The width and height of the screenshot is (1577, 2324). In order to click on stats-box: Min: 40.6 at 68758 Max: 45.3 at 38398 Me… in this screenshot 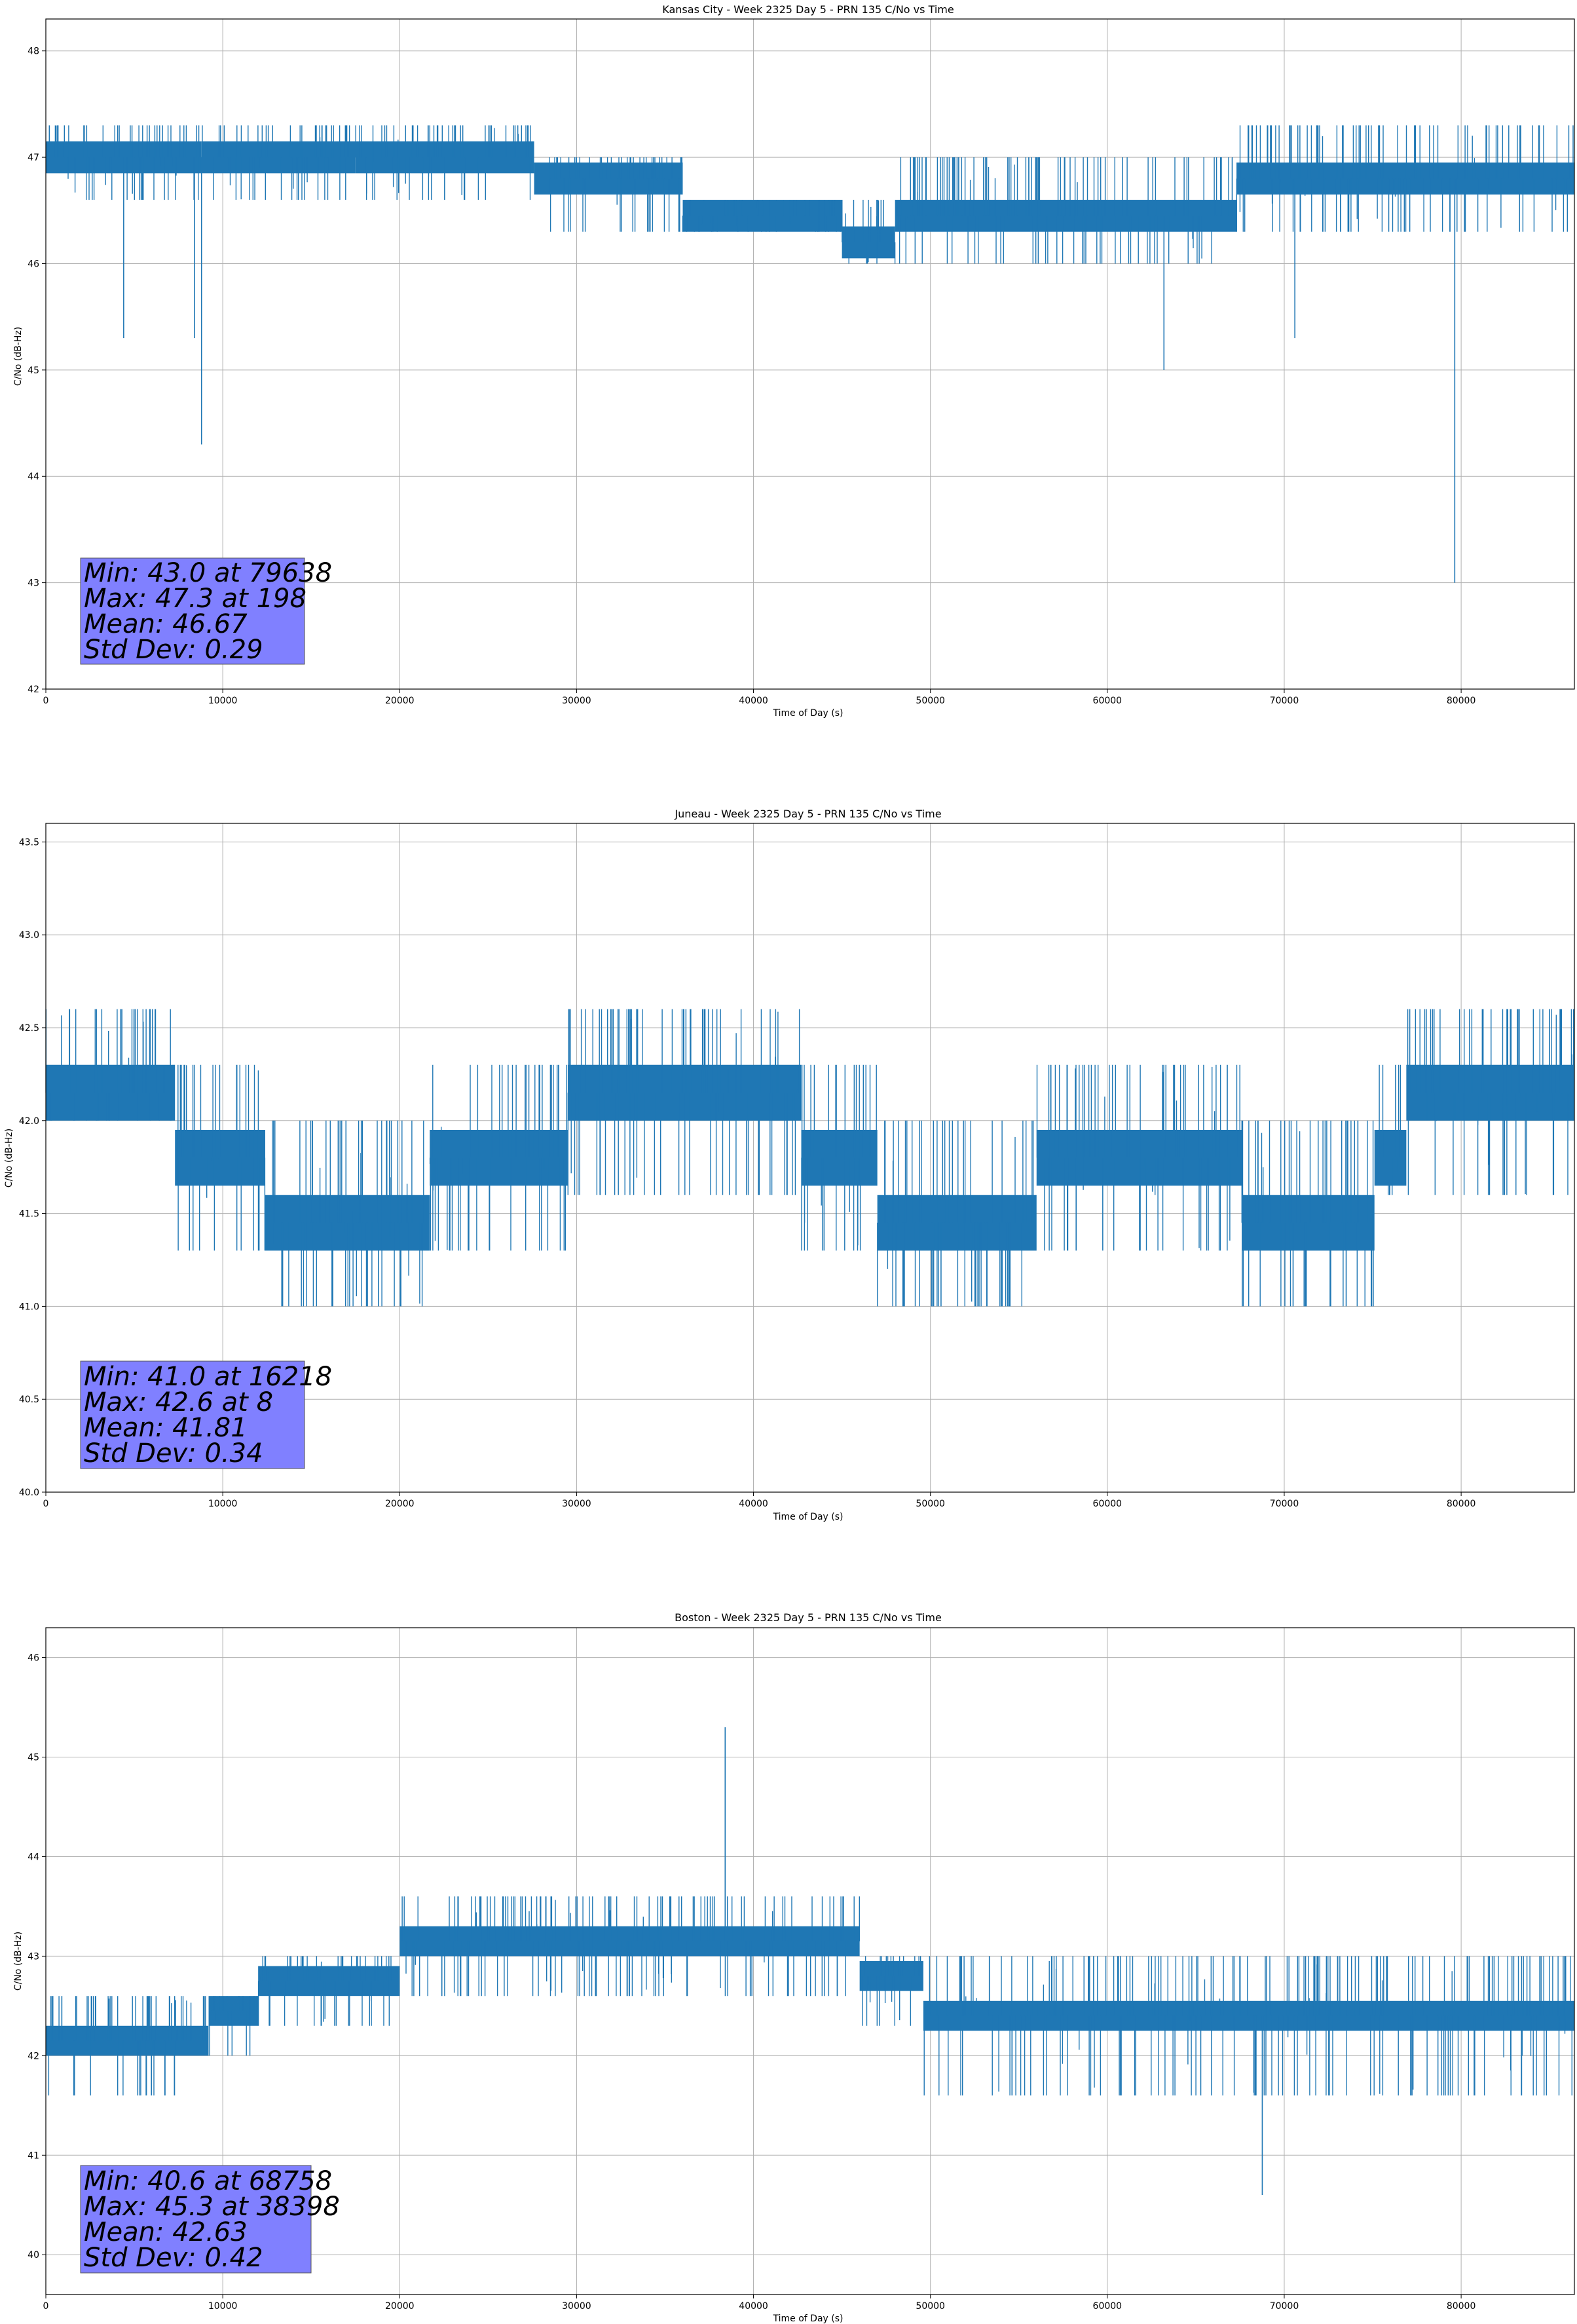, I will do `click(210, 2219)`.